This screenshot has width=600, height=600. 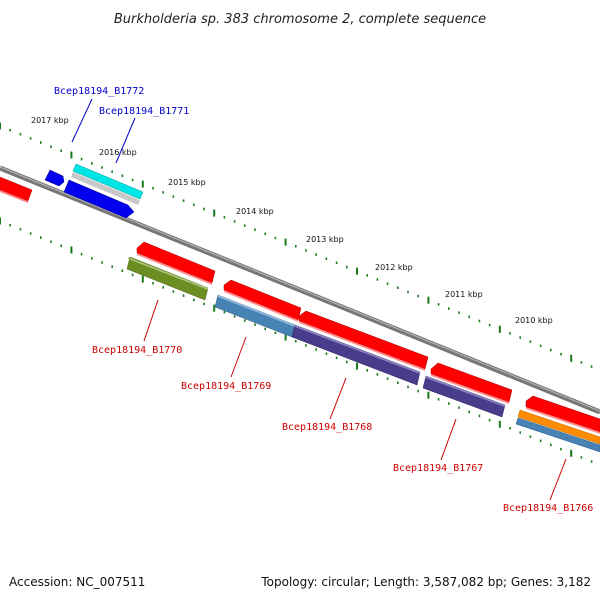 I want to click on gene-label-b1767: Bcep18194_B1767, so click(x=438, y=468).